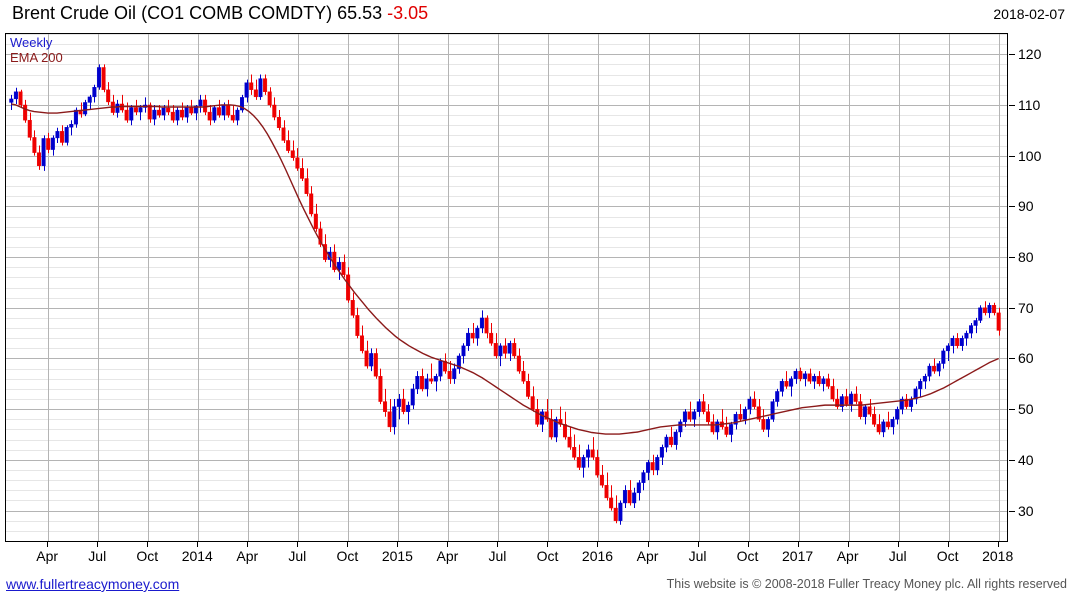 Image resolution: width=1075 pixels, height=600 pixels. What do you see at coordinates (1029, 104) in the screenshot?
I see `y-axis-label: 110` at bounding box center [1029, 104].